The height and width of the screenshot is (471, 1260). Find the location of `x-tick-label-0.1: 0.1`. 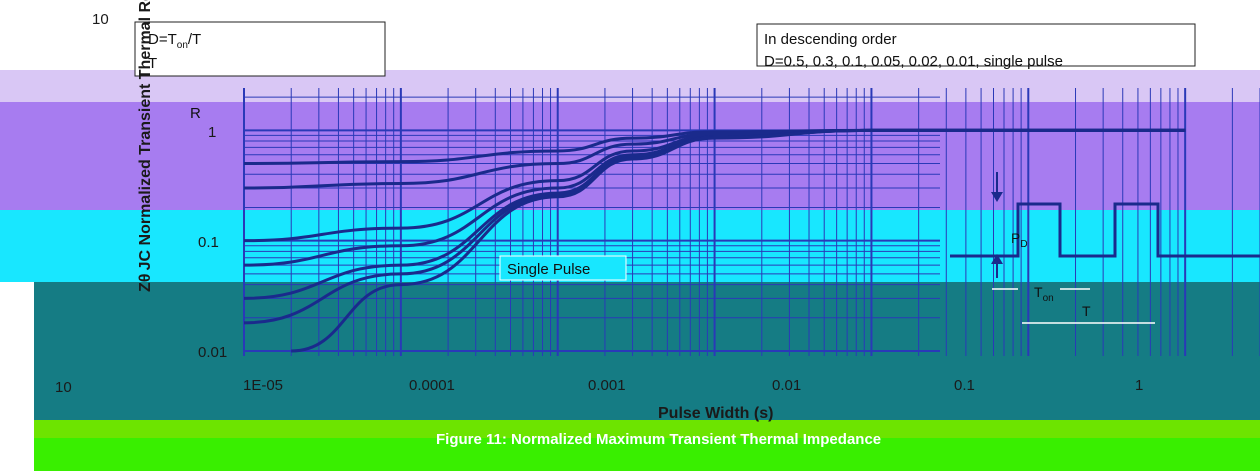

x-tick-label-0.1: 0.1 is located at coordinates (964, 385).